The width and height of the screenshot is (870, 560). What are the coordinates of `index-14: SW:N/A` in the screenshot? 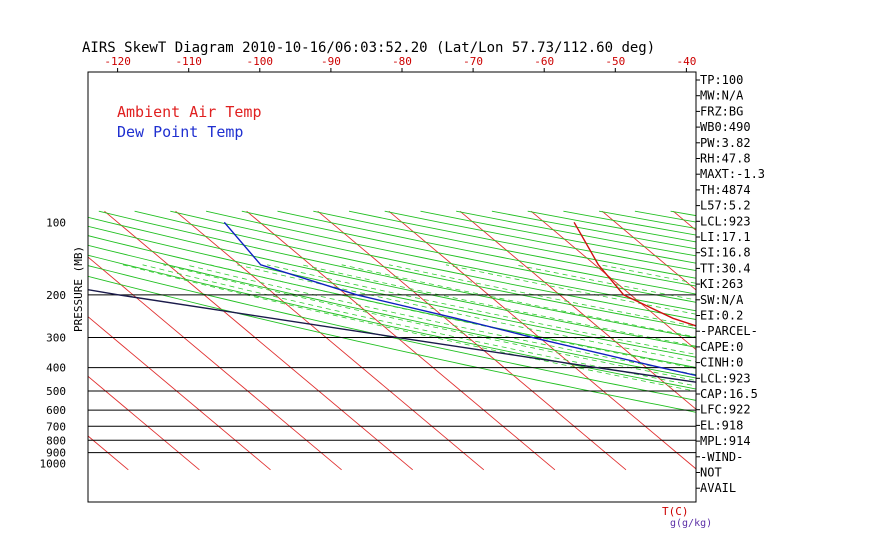 It's located at (722, 300).